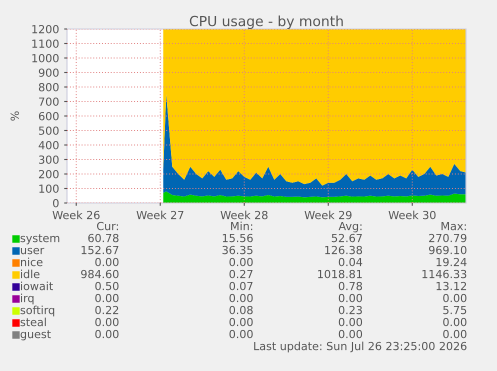  What do you see at coordinates (350, 286) in the screenshot?
I see `text: 0.78` at bounding box center [350, 286].